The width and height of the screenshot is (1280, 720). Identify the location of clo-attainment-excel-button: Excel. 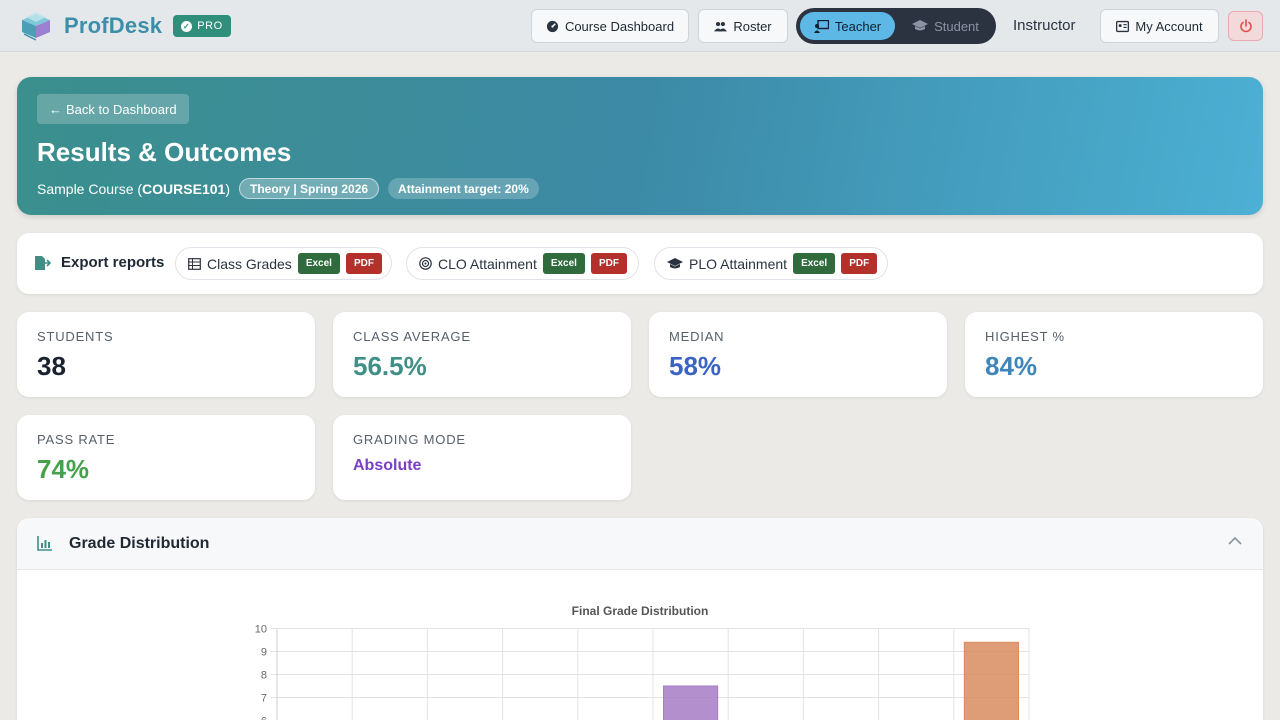
(563, 263).